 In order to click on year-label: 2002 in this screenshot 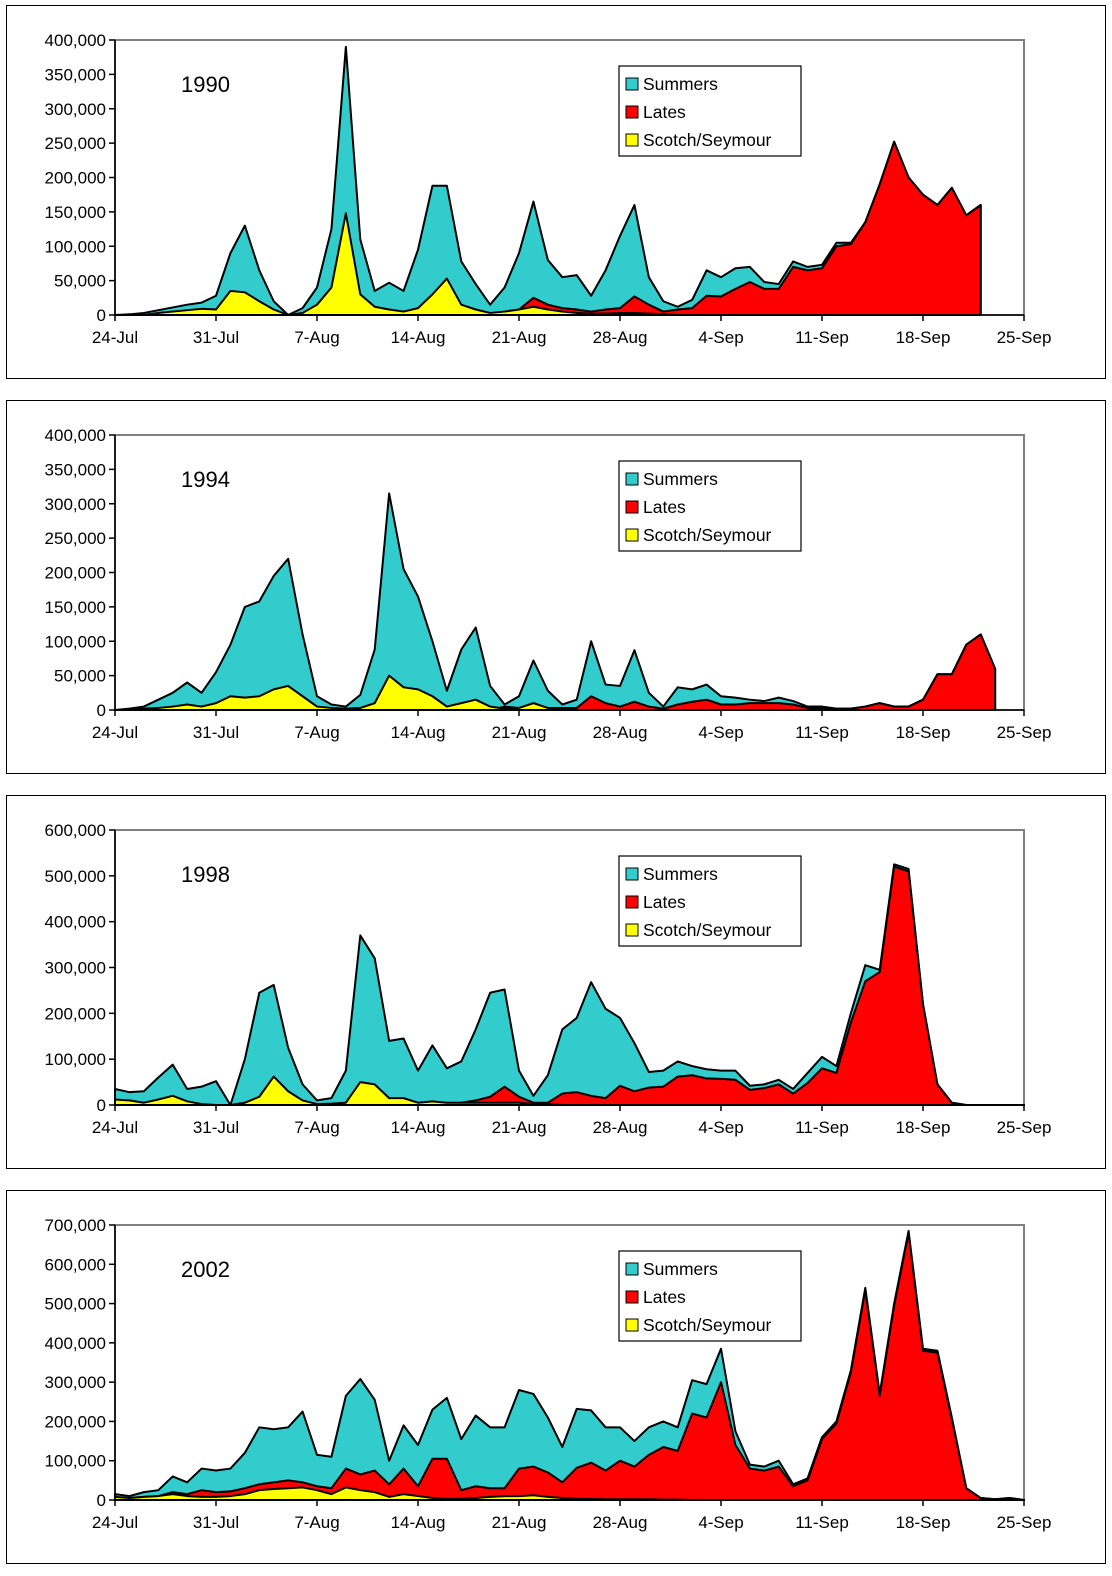, I will do `click(205, 1269)`.